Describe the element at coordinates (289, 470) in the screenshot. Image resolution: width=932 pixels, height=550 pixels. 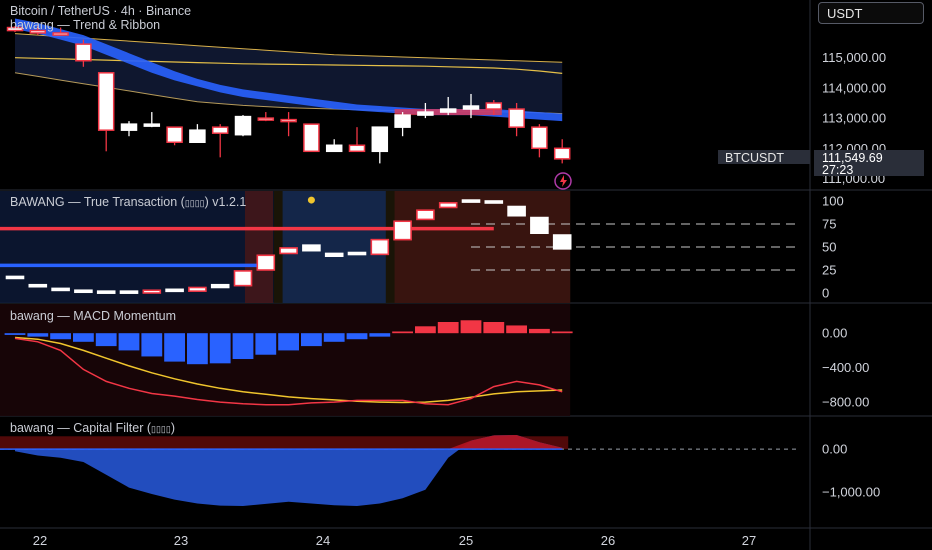
I see `capital-area` at that location.